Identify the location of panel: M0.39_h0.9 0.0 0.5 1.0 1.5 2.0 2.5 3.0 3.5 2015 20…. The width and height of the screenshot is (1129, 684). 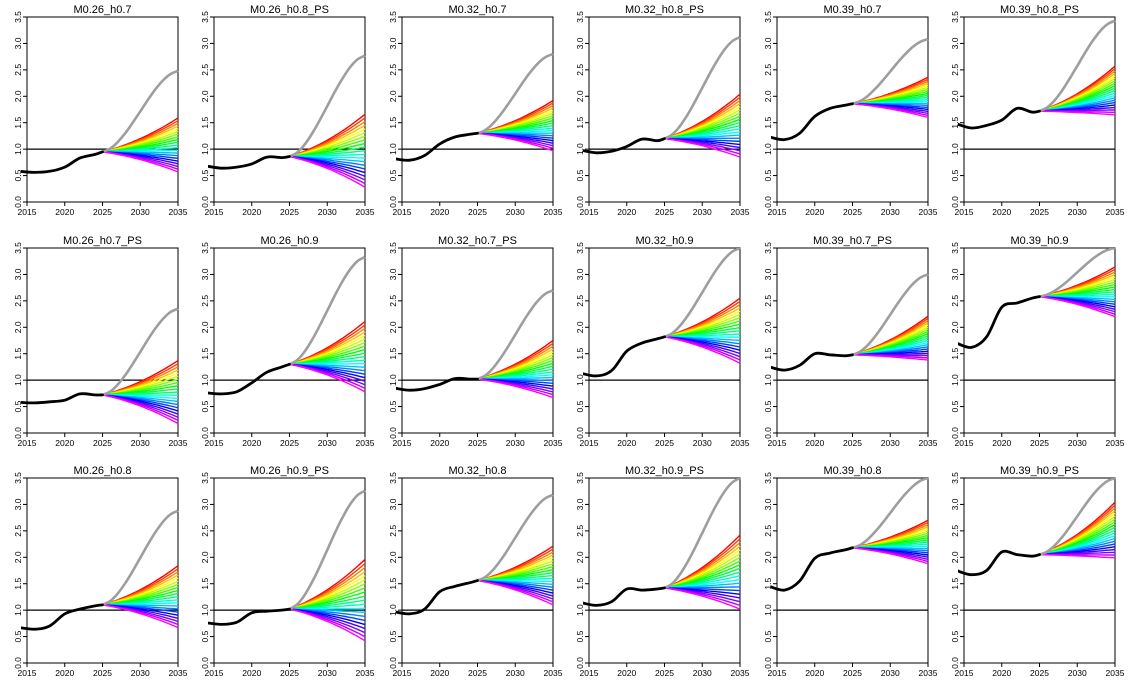
(1037, 341).